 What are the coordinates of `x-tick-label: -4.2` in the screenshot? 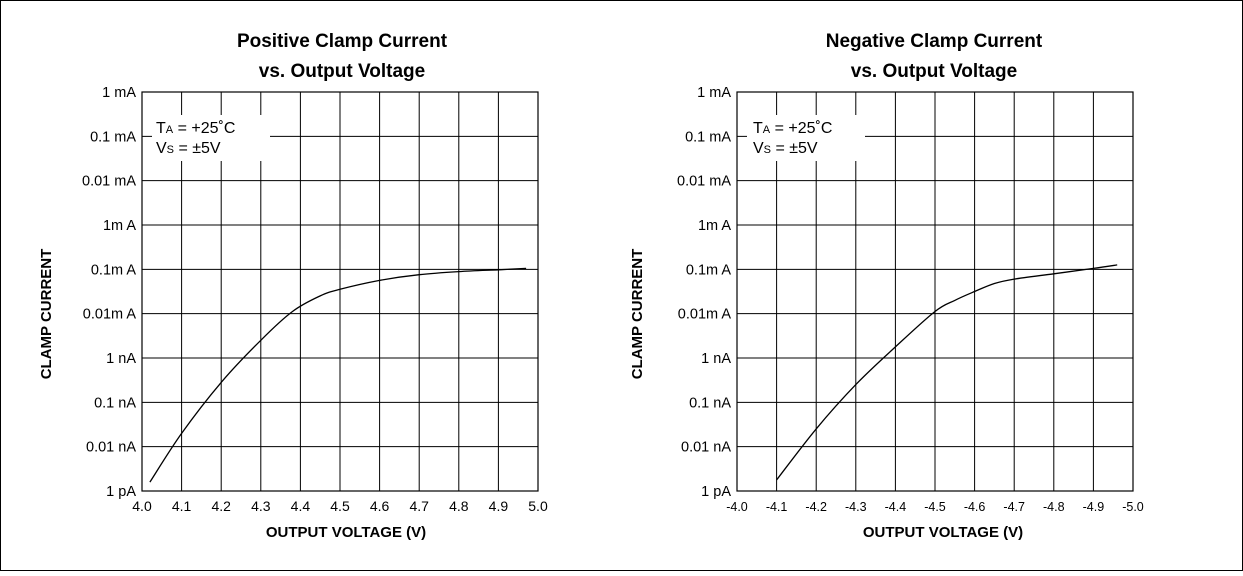 It's located at (816, 507).